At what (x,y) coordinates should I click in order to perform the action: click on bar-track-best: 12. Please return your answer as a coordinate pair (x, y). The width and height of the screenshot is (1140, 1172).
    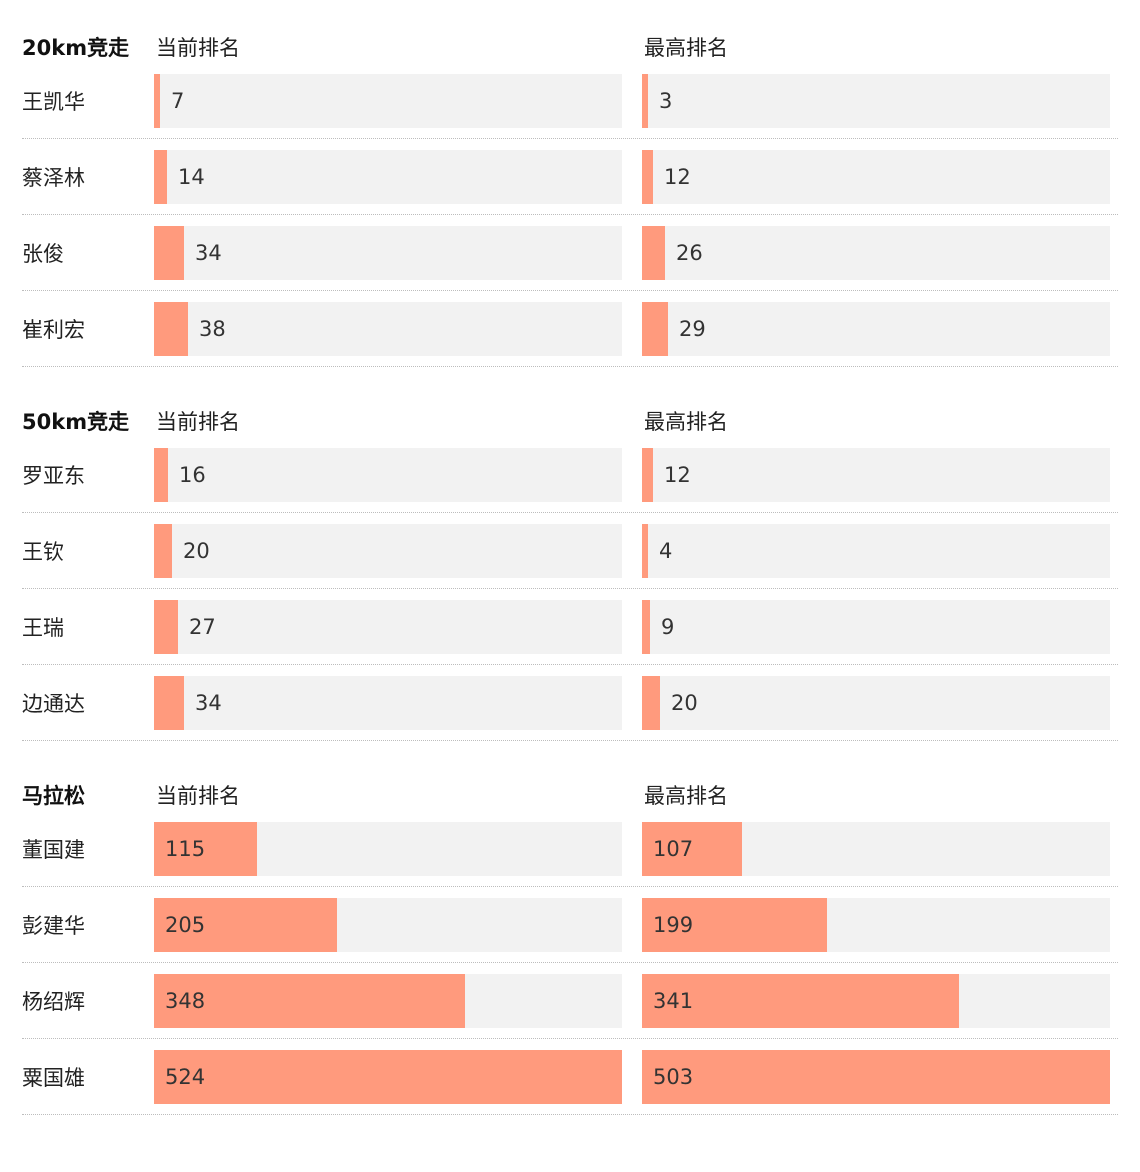
    Looking at the image, I should click on (876, 177).